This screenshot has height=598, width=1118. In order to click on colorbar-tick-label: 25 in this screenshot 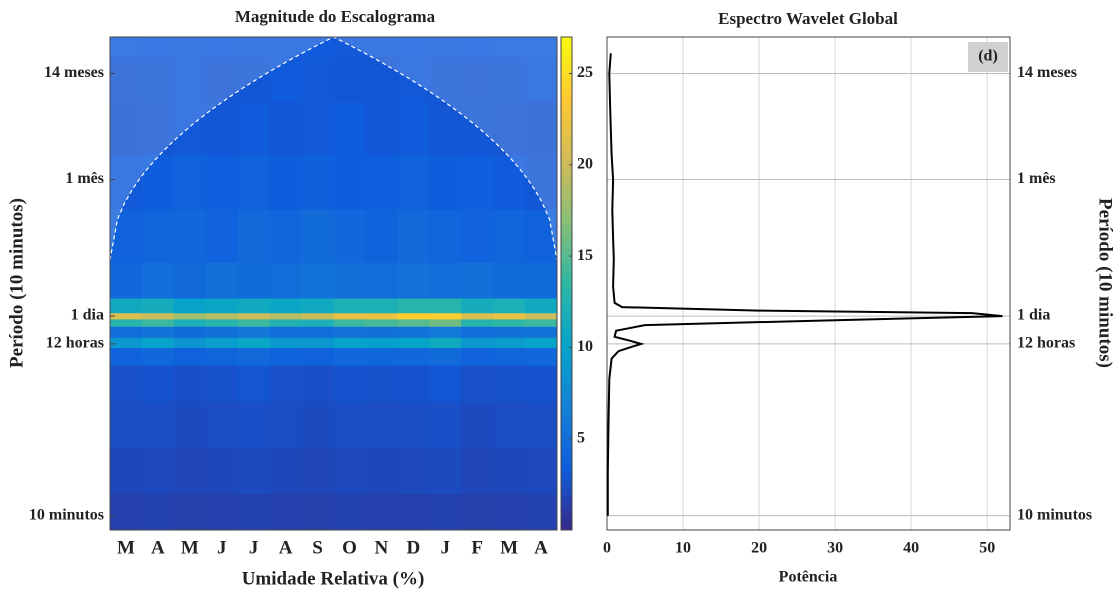, I will do `click(585, 72)`.